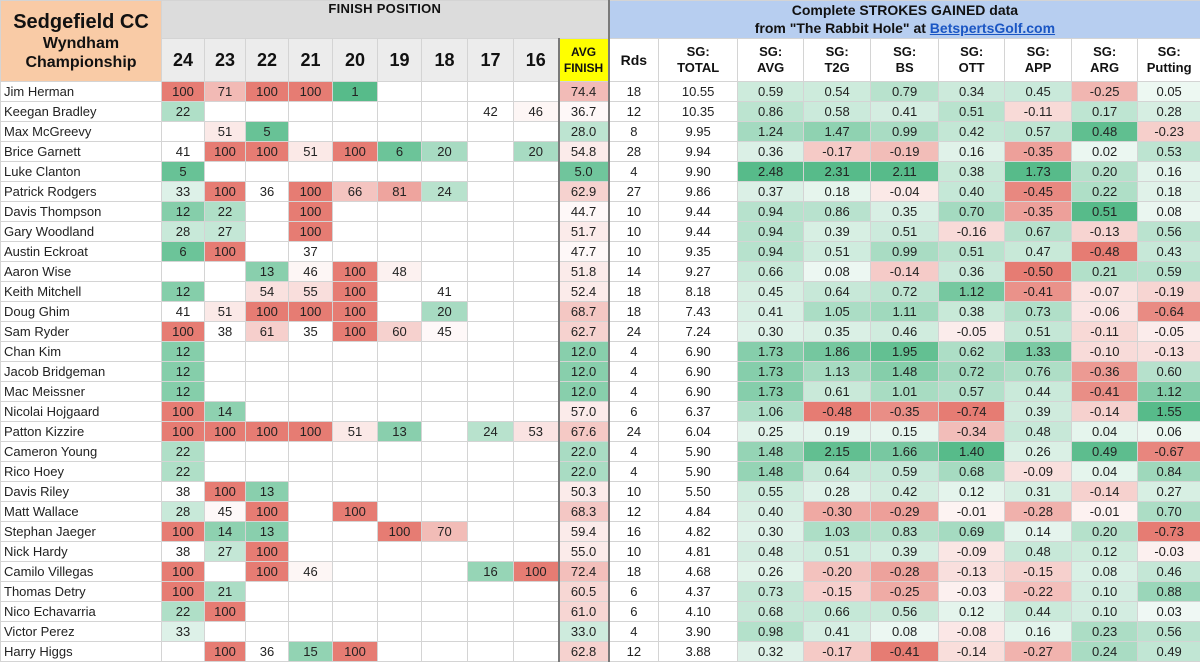 The image size is (1200, 662). I want to click on sg-app: 0.51, so click(1038, 332).